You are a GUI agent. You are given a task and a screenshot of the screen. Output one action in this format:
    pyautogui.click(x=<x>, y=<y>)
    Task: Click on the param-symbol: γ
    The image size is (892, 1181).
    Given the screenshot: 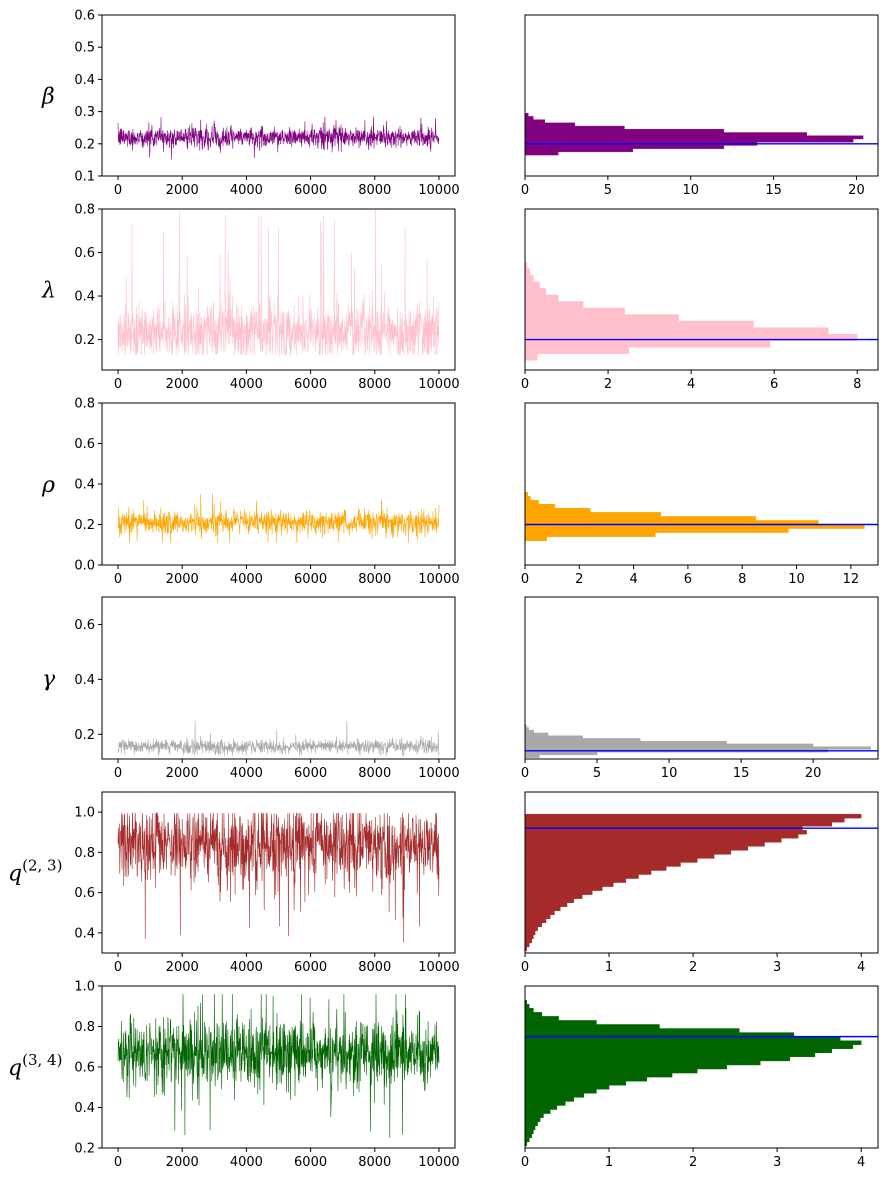 What is the action you would take?
    pyautogui.click(x=49, y=679)
    